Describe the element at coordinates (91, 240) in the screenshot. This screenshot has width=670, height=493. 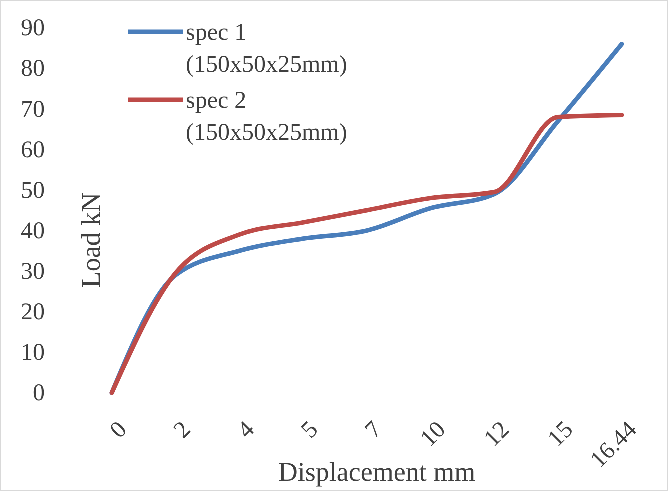
I see `y-axis-title: Load kN` at that location.